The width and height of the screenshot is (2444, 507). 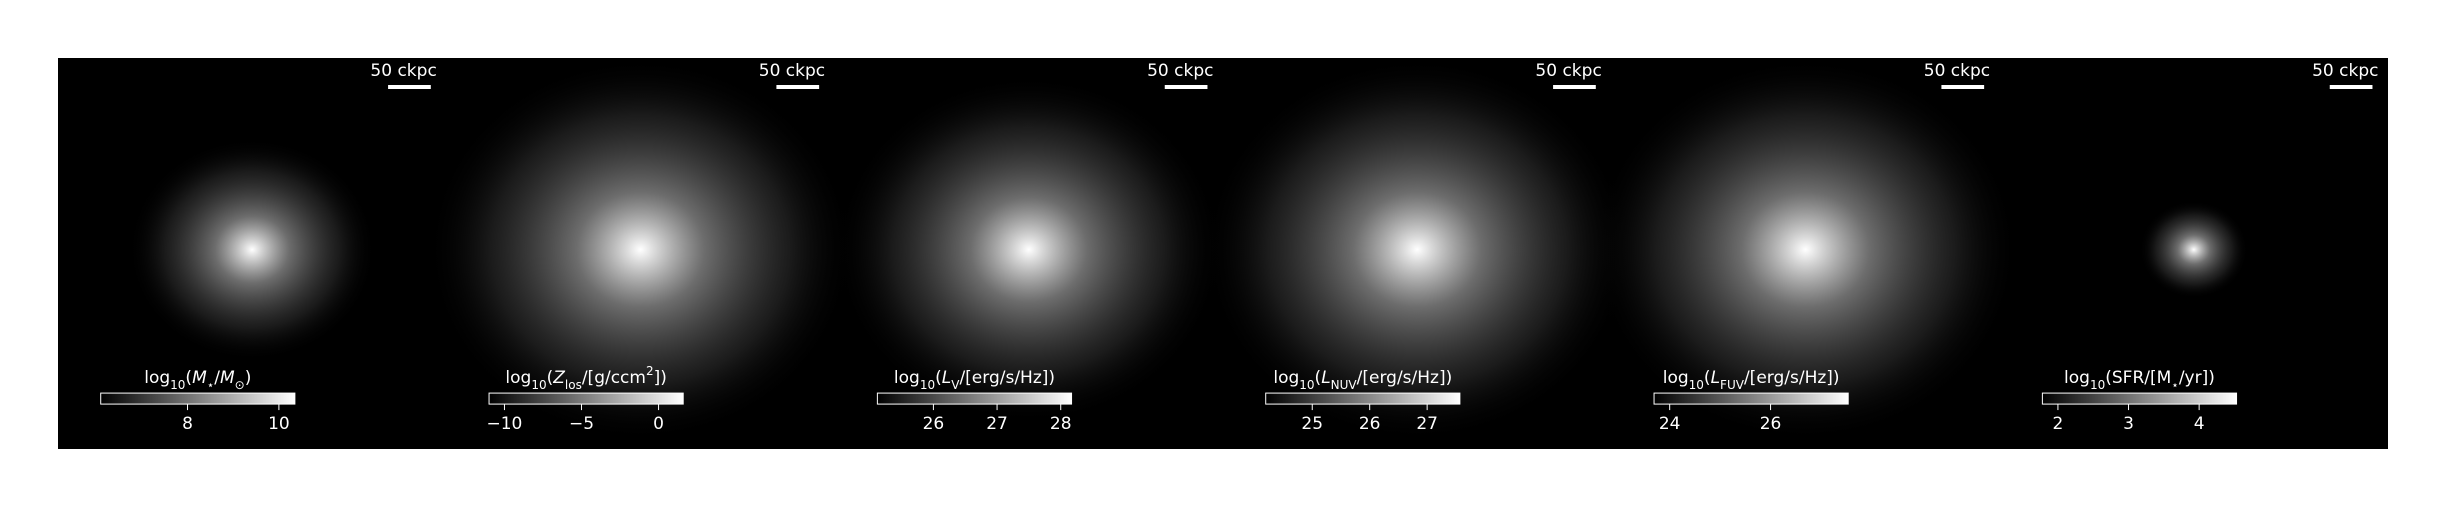 What do you see at coordinates (2197, 378) in the screenshot?
I see `label-segment: /yr])` at bounding box center [2197, 378].